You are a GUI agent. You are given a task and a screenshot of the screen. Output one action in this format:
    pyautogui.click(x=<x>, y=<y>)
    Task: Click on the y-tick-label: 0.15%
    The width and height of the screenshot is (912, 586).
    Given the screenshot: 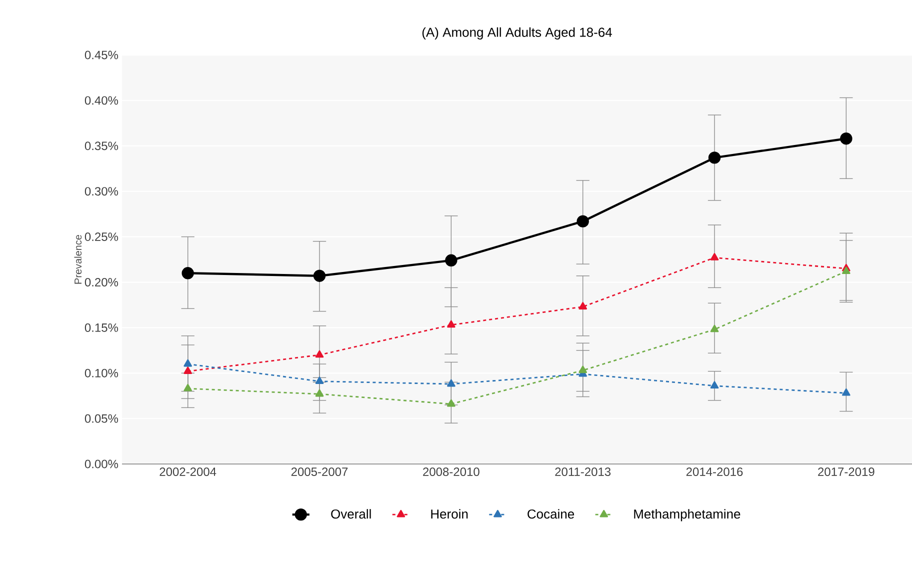 What is the action you would take?
    pyautogui.click(x=101, y=327)
    